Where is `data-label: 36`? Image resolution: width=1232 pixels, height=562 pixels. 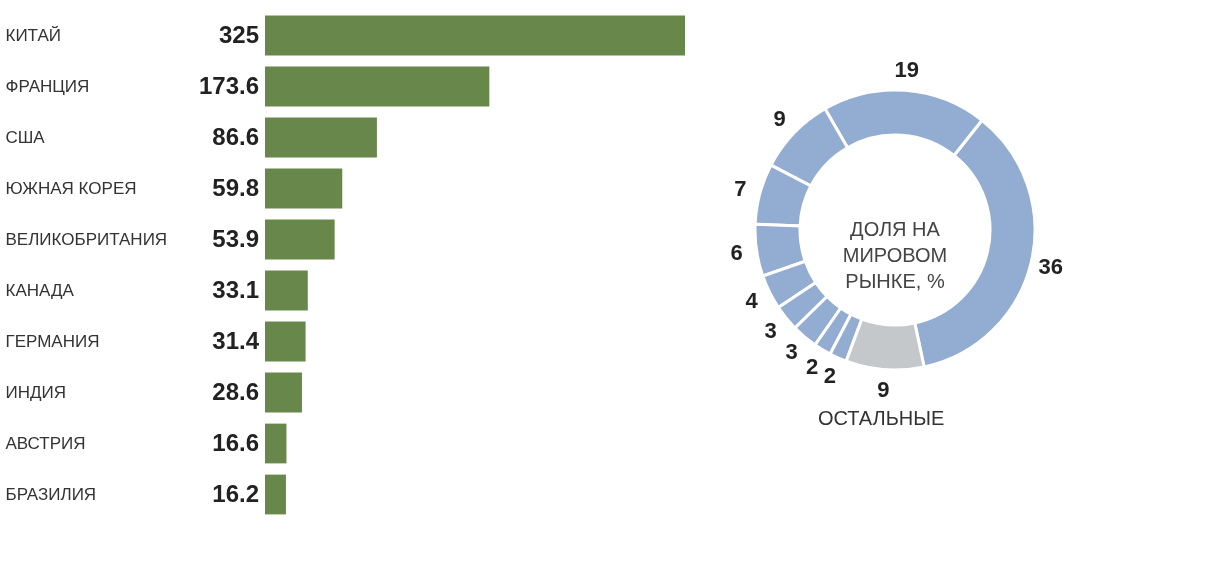
data-label: 36 is located at coordinates (1051, 266).